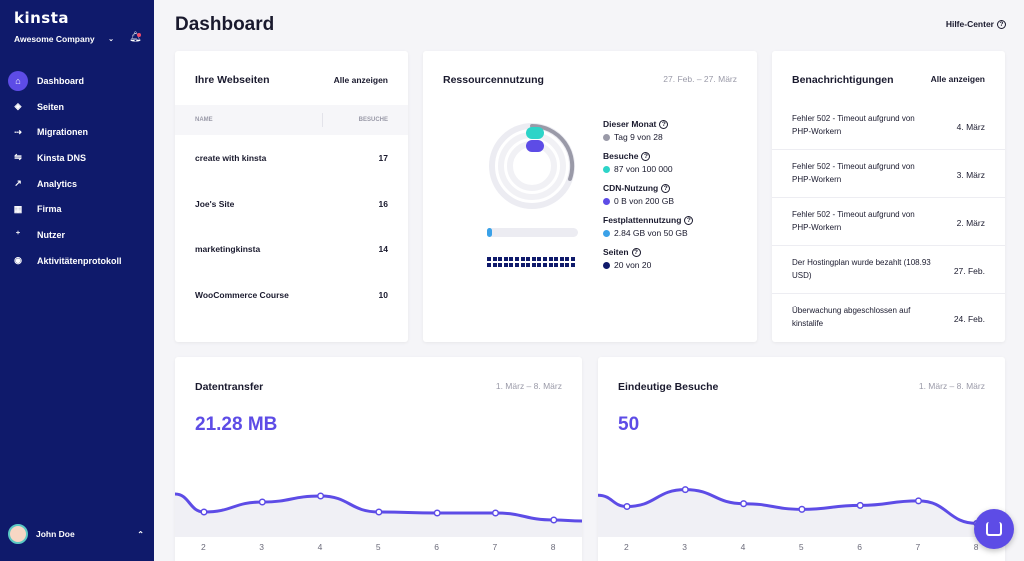  I want to click on sites-usage-blocks, so click(533, 264).